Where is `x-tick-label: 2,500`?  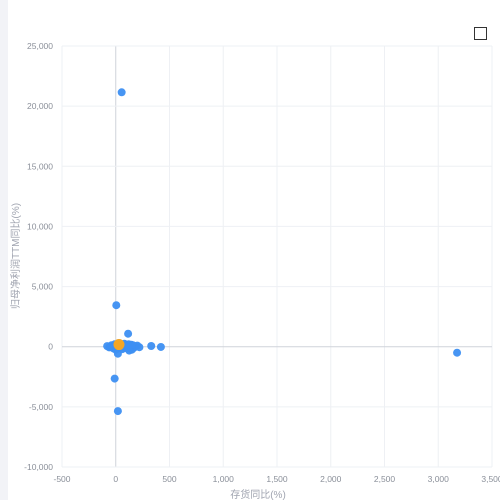 x-tick-label: 2,500 is located at coordinates (385, 479).